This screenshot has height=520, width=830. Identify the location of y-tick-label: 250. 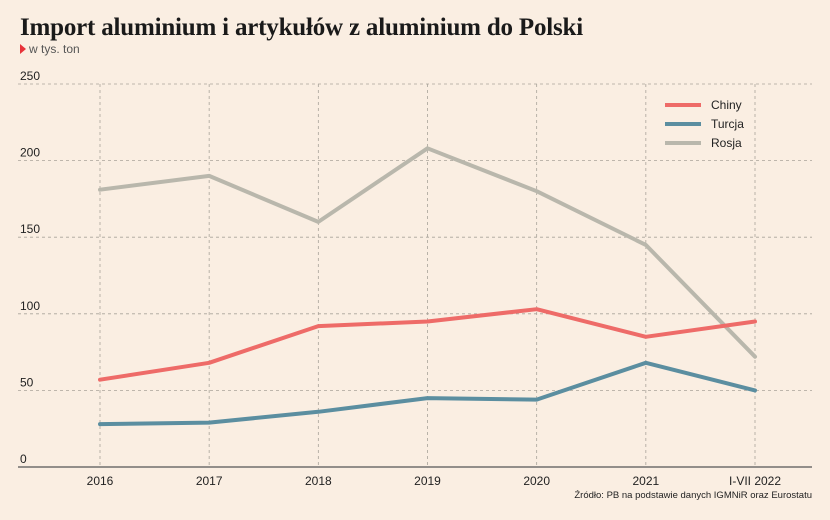
(30, 76).